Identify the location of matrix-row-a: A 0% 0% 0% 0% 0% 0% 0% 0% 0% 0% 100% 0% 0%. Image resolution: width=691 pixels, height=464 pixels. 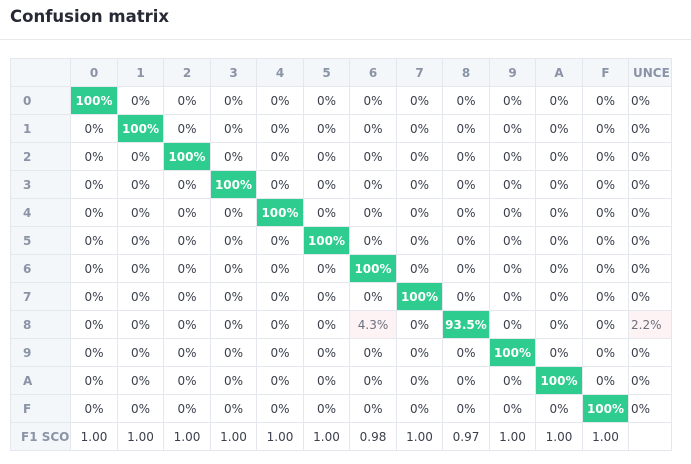
(341, 380).